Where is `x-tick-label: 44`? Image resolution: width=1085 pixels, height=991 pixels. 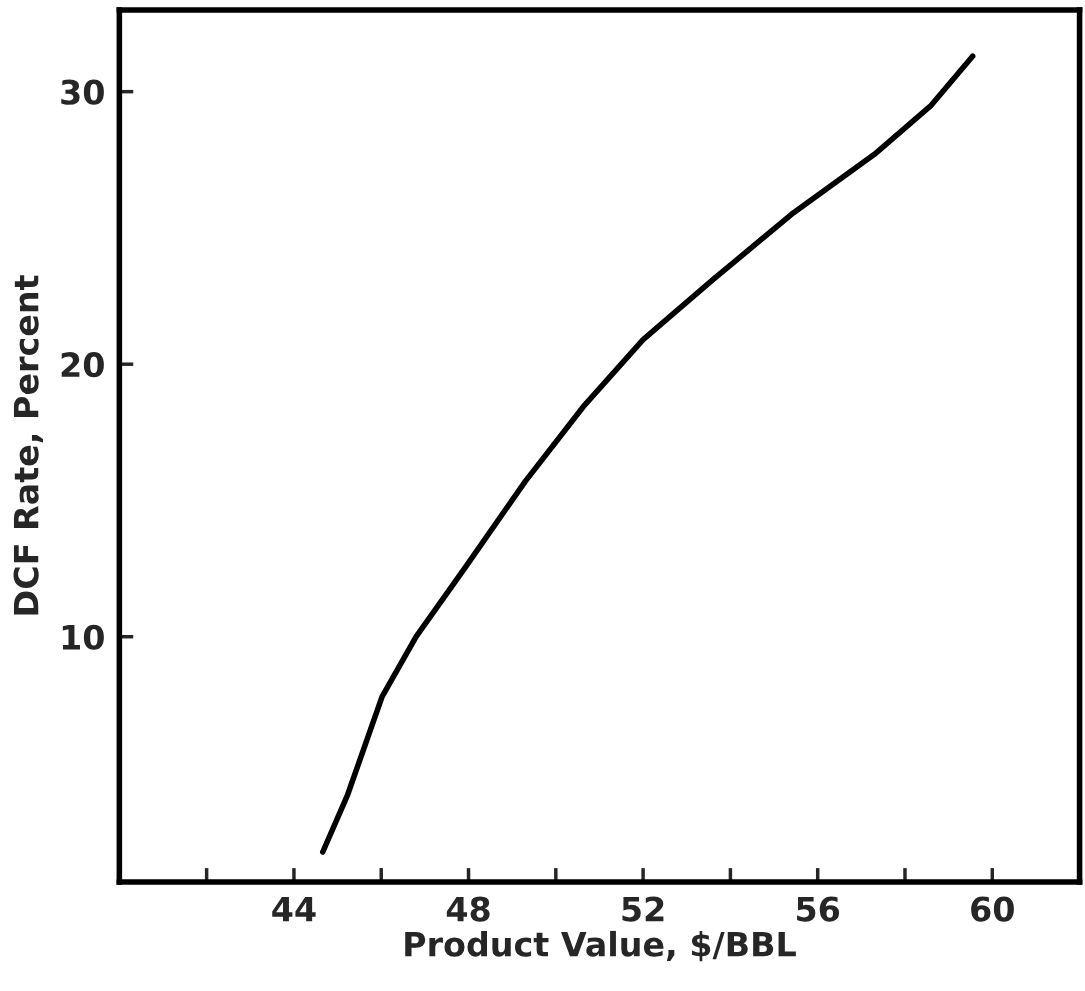
x-tick-label: 44 is located at coordinates (294, 909).